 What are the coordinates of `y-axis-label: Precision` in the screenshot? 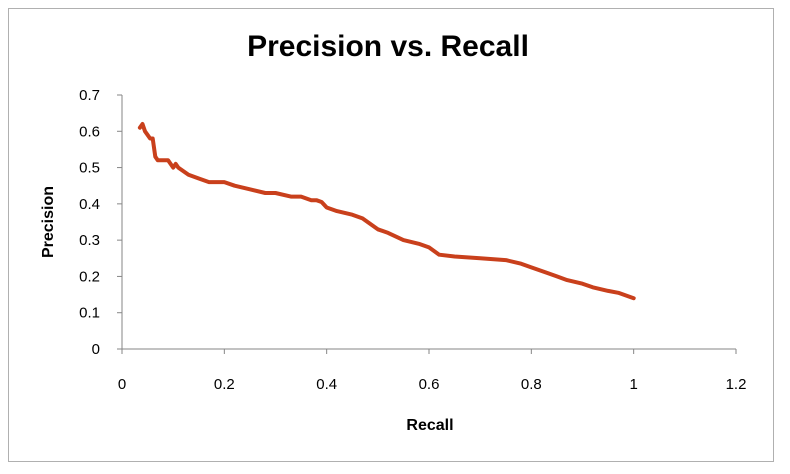 It's located at (48, 222).